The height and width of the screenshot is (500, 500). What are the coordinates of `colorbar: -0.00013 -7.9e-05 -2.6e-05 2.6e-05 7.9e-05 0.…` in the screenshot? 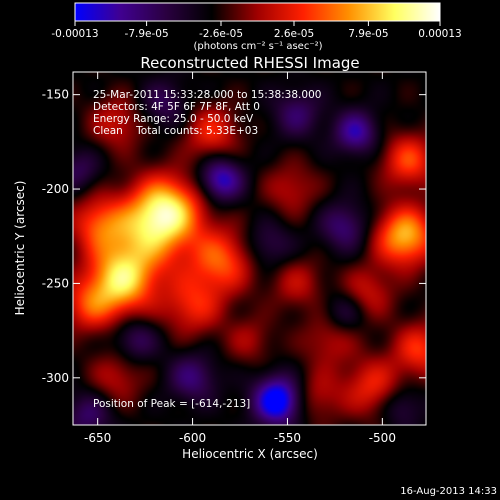 It's located at (256, 27).